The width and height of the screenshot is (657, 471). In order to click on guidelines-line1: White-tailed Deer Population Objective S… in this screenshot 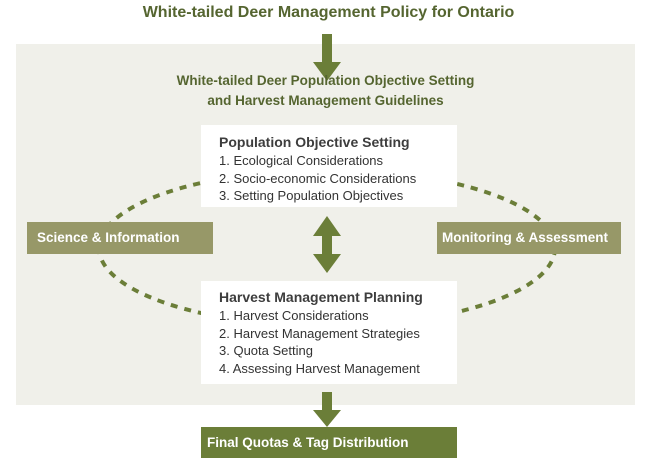, I will do `click(325, 80)`.